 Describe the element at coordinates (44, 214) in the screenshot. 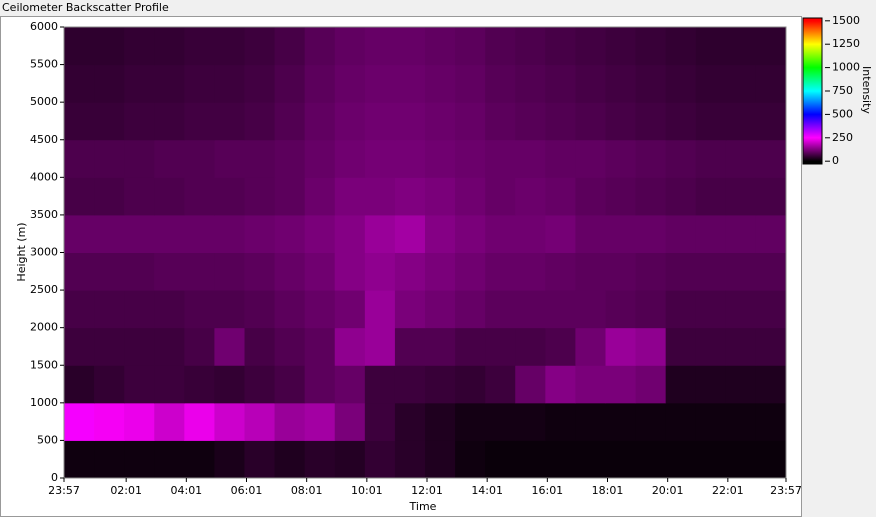

I see `y-tick-label: 3500` at that location.